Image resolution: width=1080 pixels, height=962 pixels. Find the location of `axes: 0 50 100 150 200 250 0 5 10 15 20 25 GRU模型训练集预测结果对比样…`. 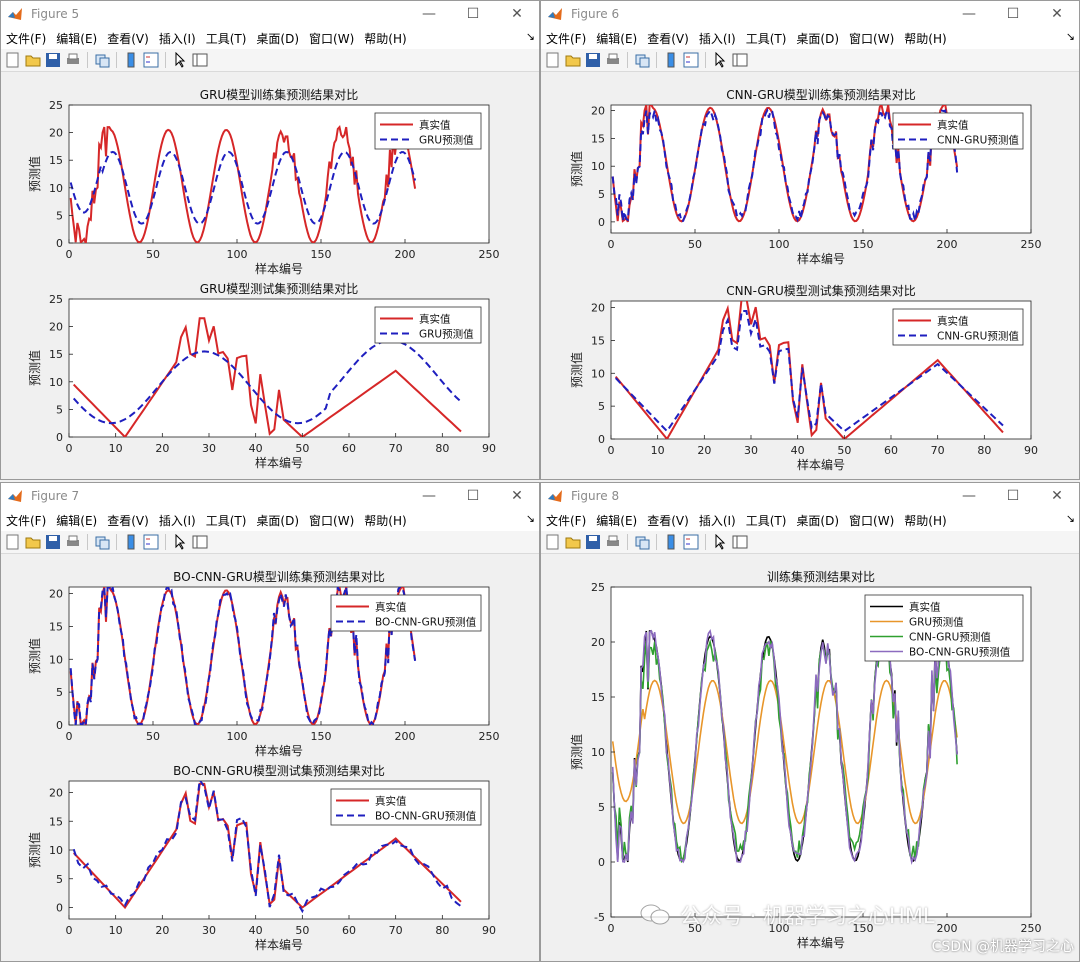

axes: 0 50 100 150 200 250 0 5 10 15 20 25 GRU模型训练集预测结果对比样… is located at coordinates (263, 181).